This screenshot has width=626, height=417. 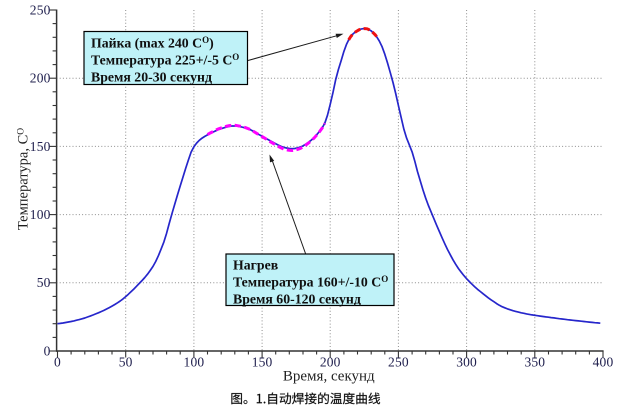 What do you see at coordinates (297, 298) in the screenshot?
I see `svg-text: Время 60-120 секунд` at bounding box center [297, 298].